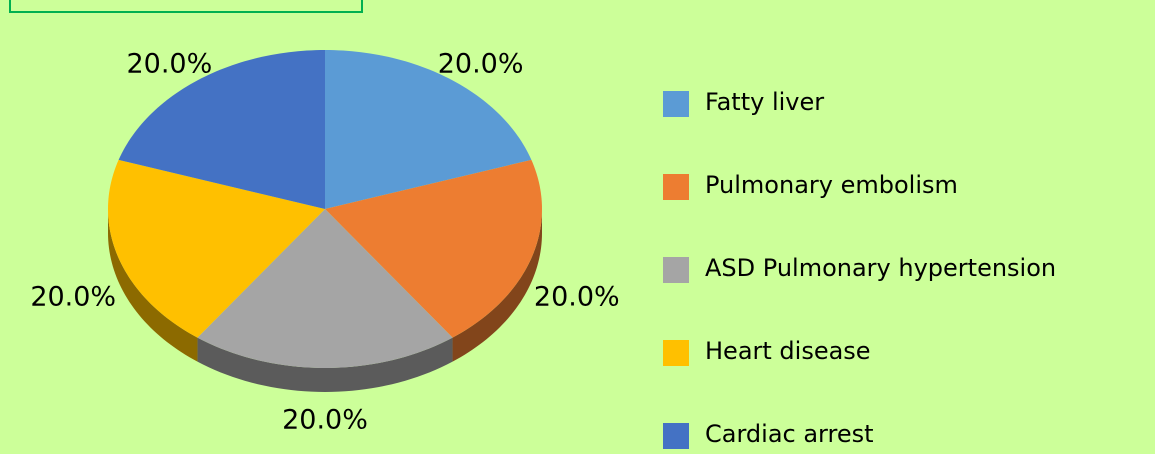 The height and width of the screenshot is (454, 1155). What do you see at coordinates (186, 6) in the screenshot?
I see `title-box` at bounding box center [186, 6].